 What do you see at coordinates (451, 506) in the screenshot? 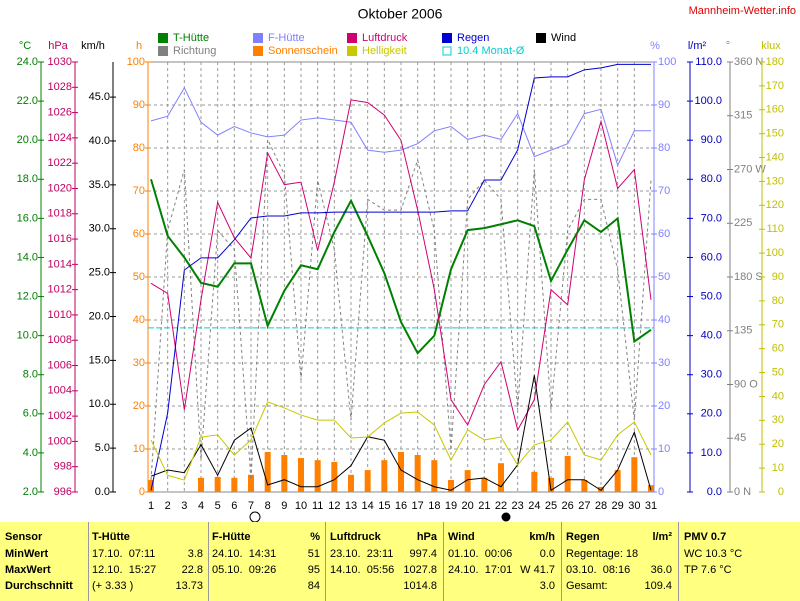
I see `x-tick-label: 19` at bounding box center [451, 506].